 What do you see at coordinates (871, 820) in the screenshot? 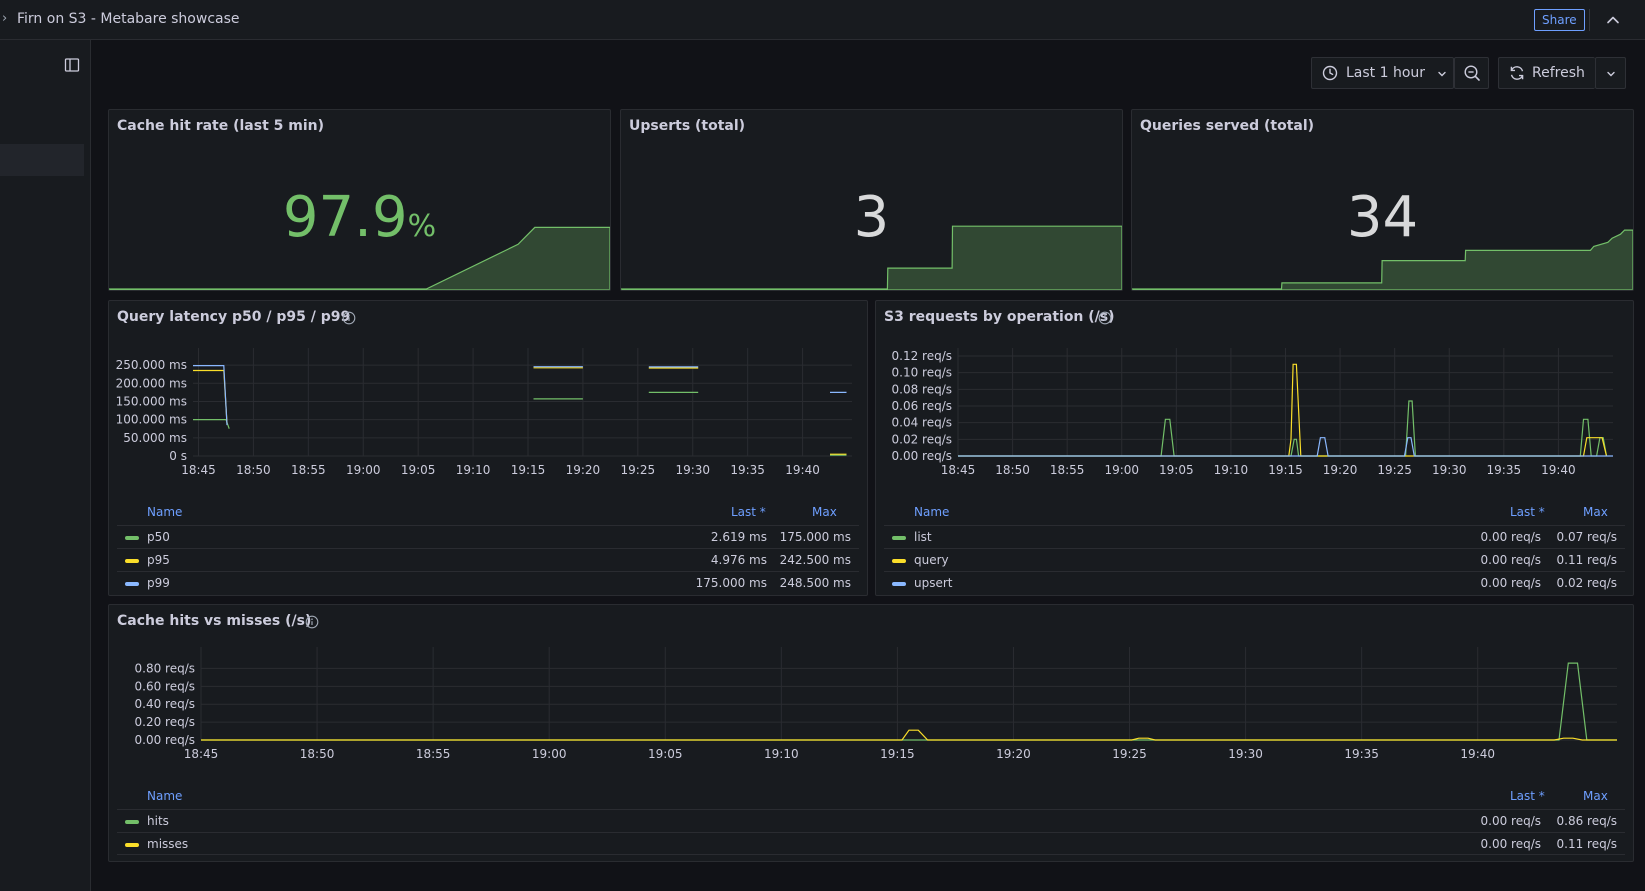
I see `legend-row: hits 0.00 req/s 0.86 req/s` at bounding box center [871, 820].